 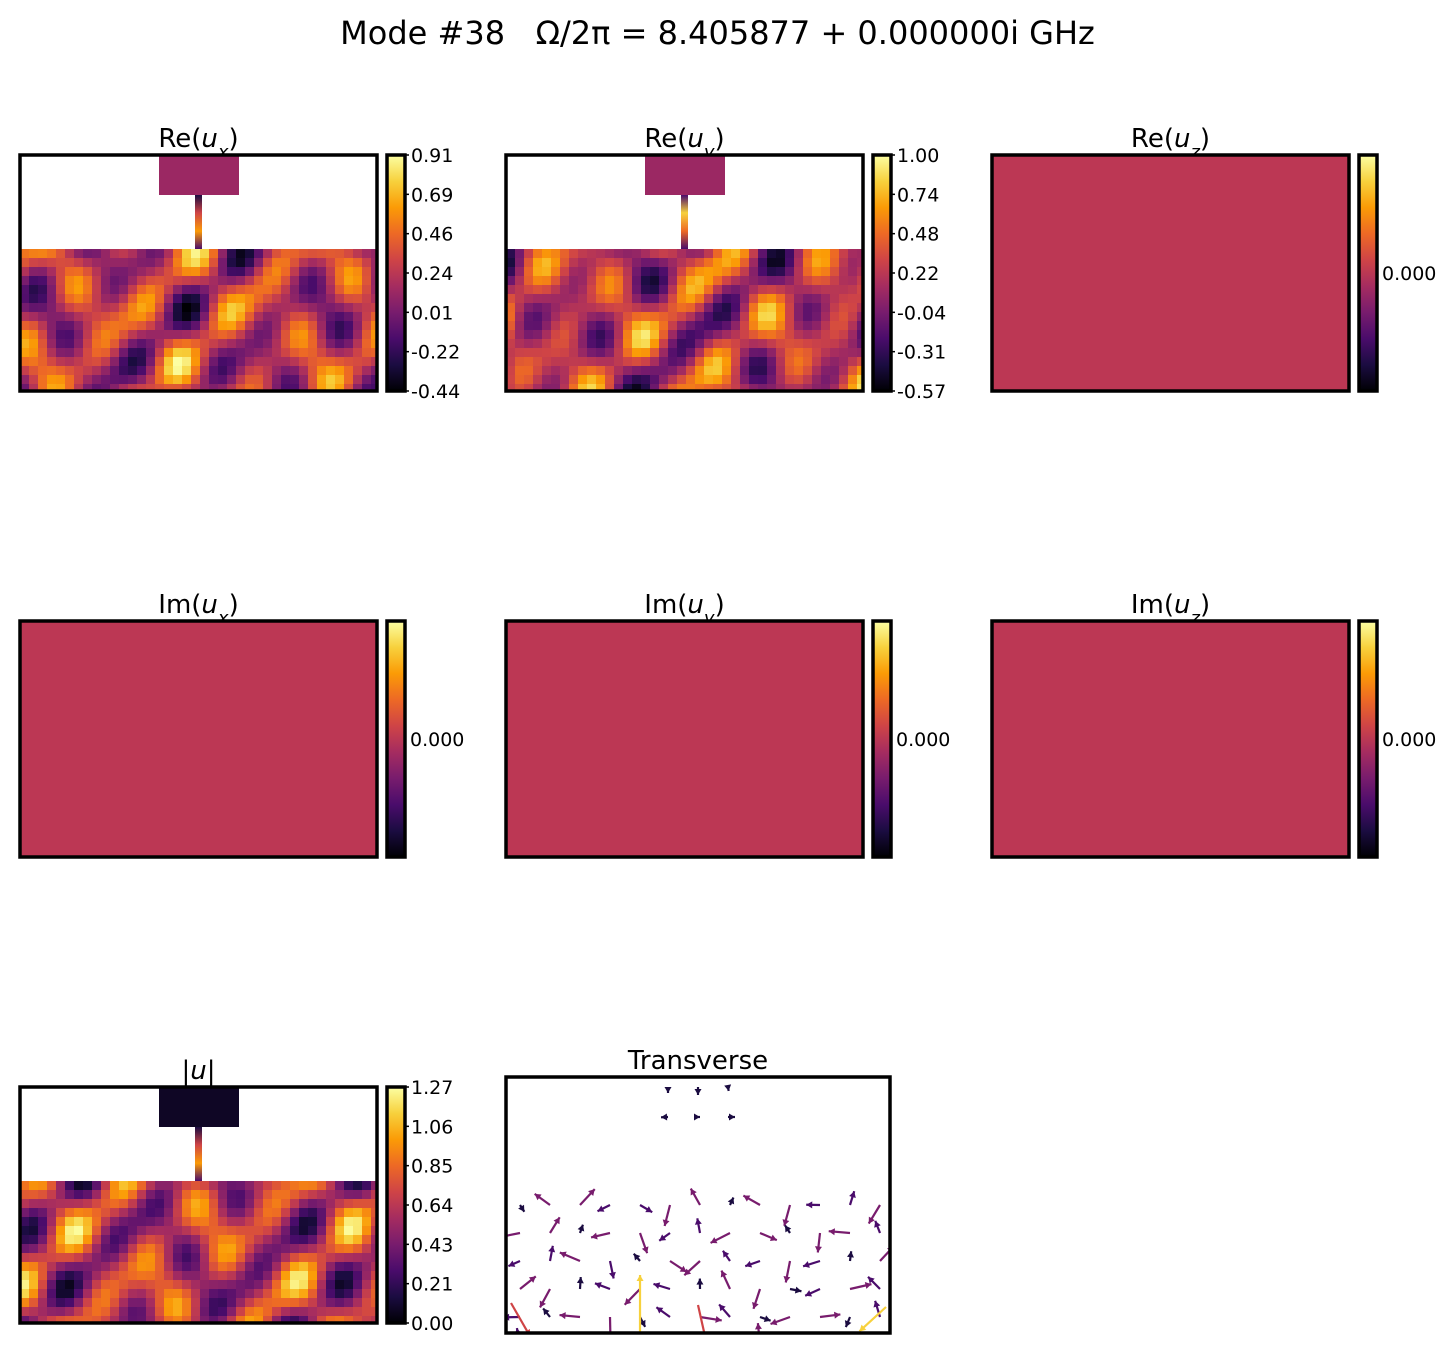 I want to click on colorbar-tick-label: 0.01, so click(x=432, y=313).